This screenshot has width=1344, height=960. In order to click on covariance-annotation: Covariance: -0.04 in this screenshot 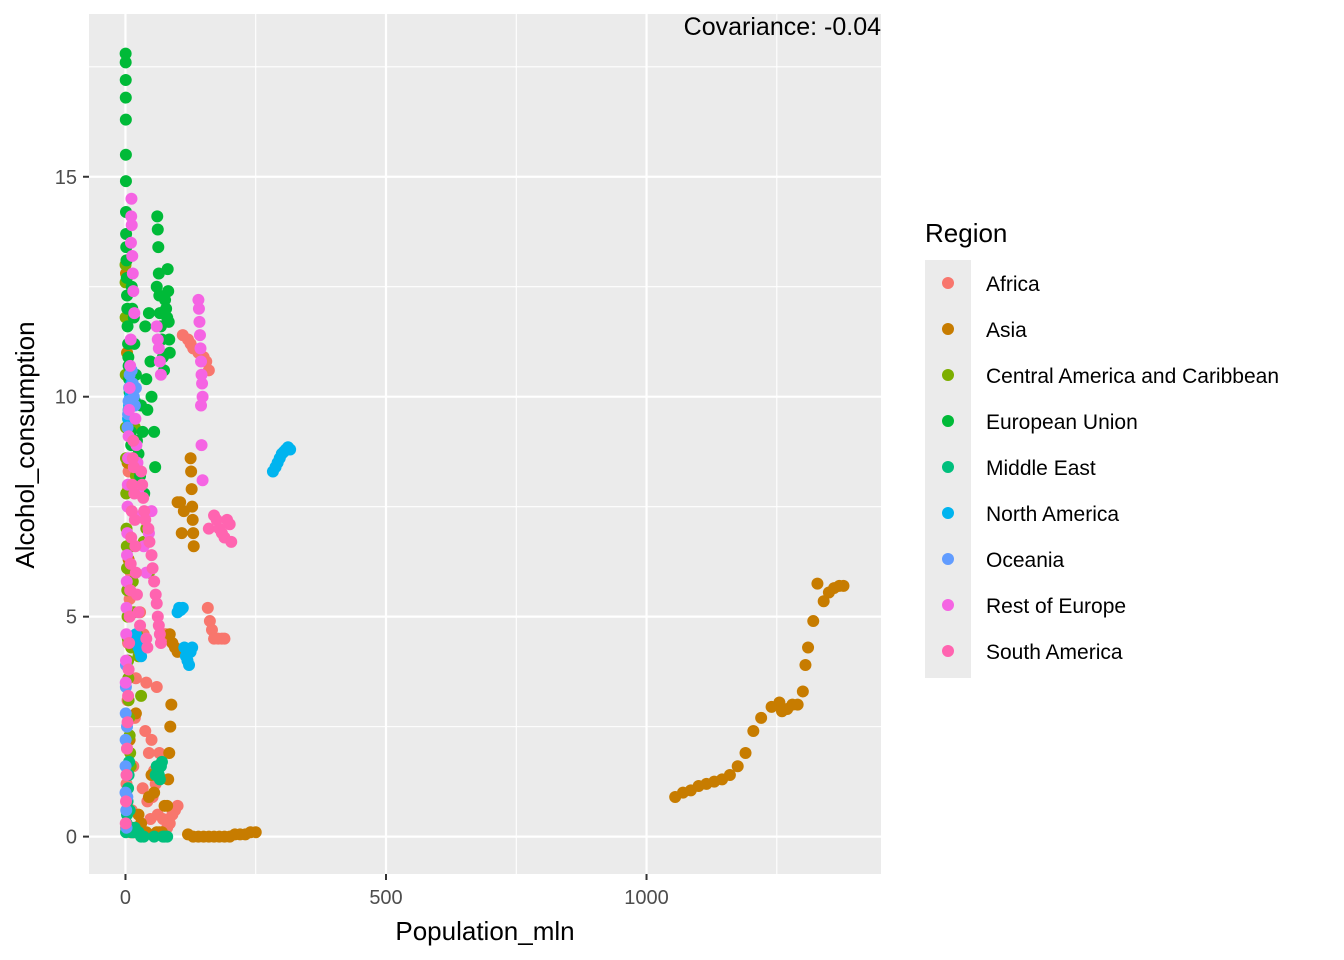, I will do `click(782, 27)`.